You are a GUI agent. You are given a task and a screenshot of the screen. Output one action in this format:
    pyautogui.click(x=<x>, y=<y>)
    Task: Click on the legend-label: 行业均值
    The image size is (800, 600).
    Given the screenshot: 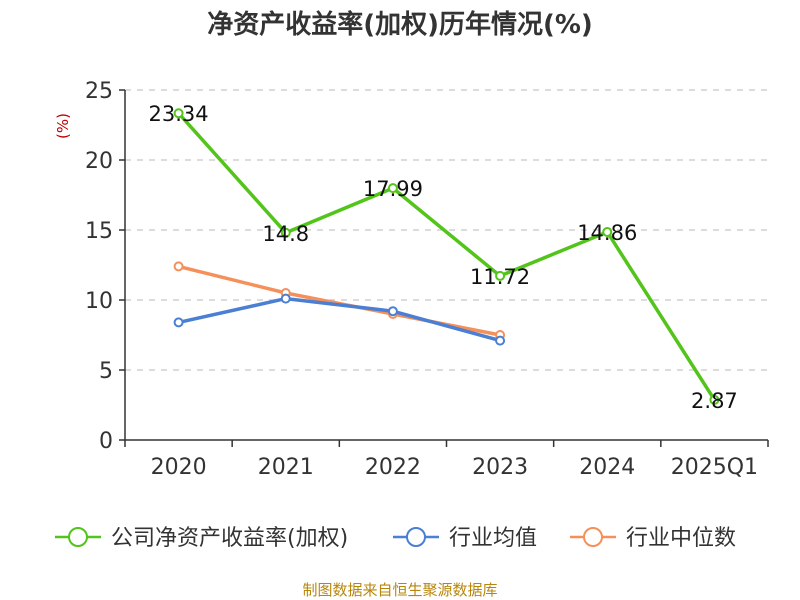 What is the action you would take?
    pyautogui.click(x=493, y=538)
    